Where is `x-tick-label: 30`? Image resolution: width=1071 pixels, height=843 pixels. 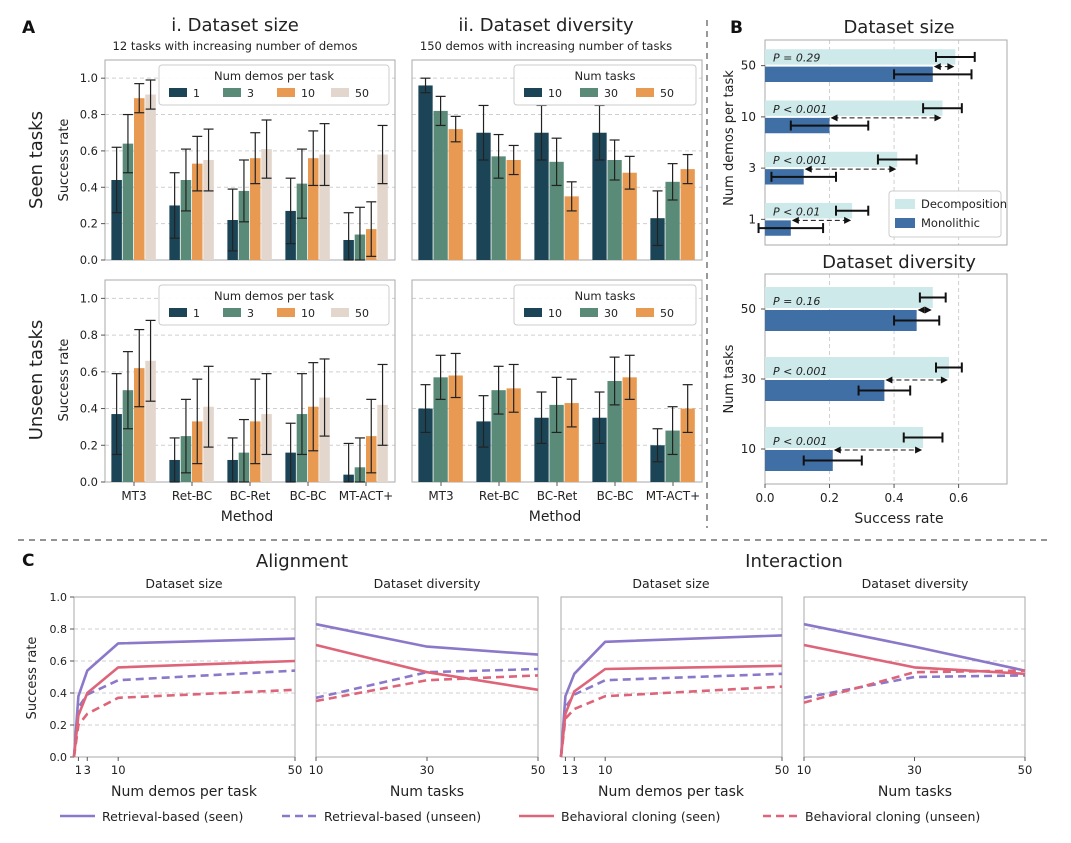 x-tick-label: 30 is located at coordinates (427, 770).